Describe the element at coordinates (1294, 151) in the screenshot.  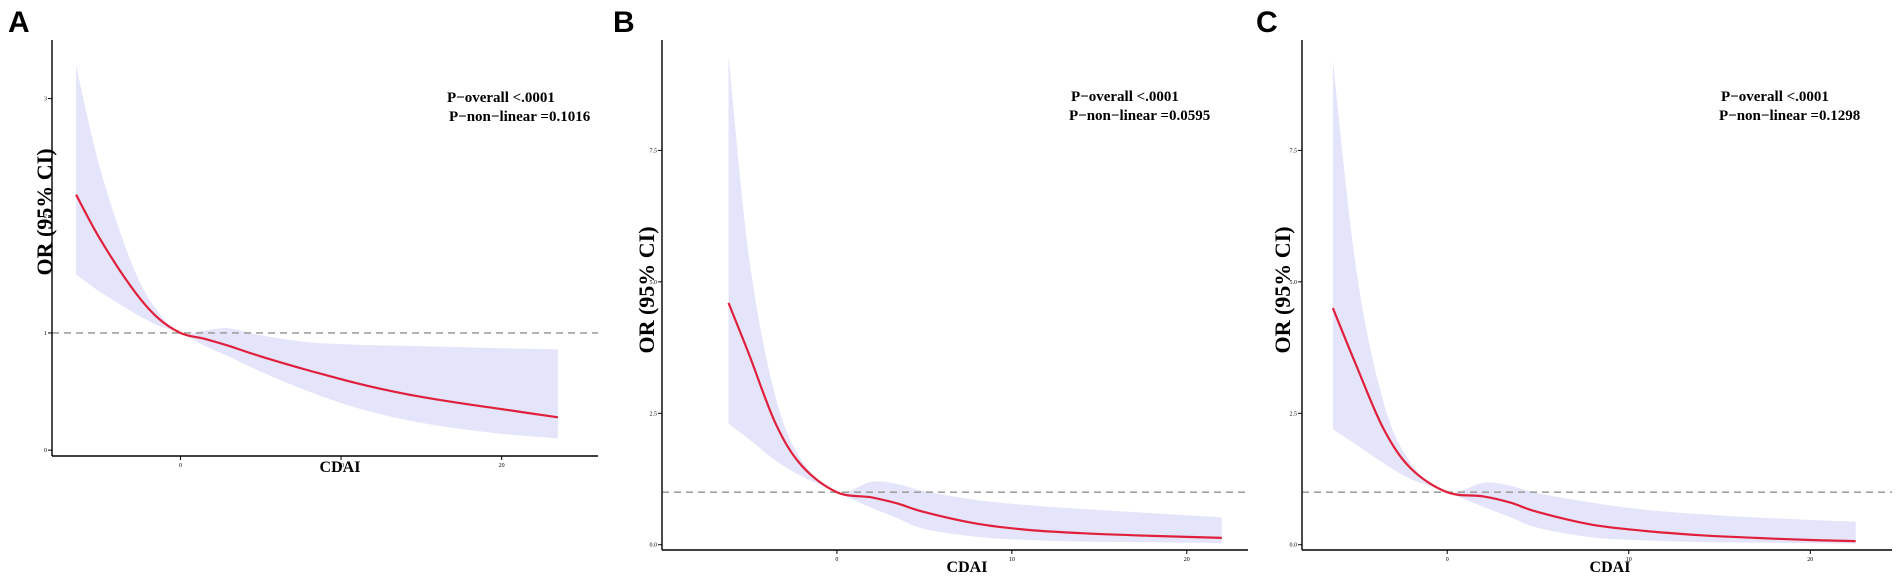
I see `y-tick-label-c-3: 7.5` at that location.